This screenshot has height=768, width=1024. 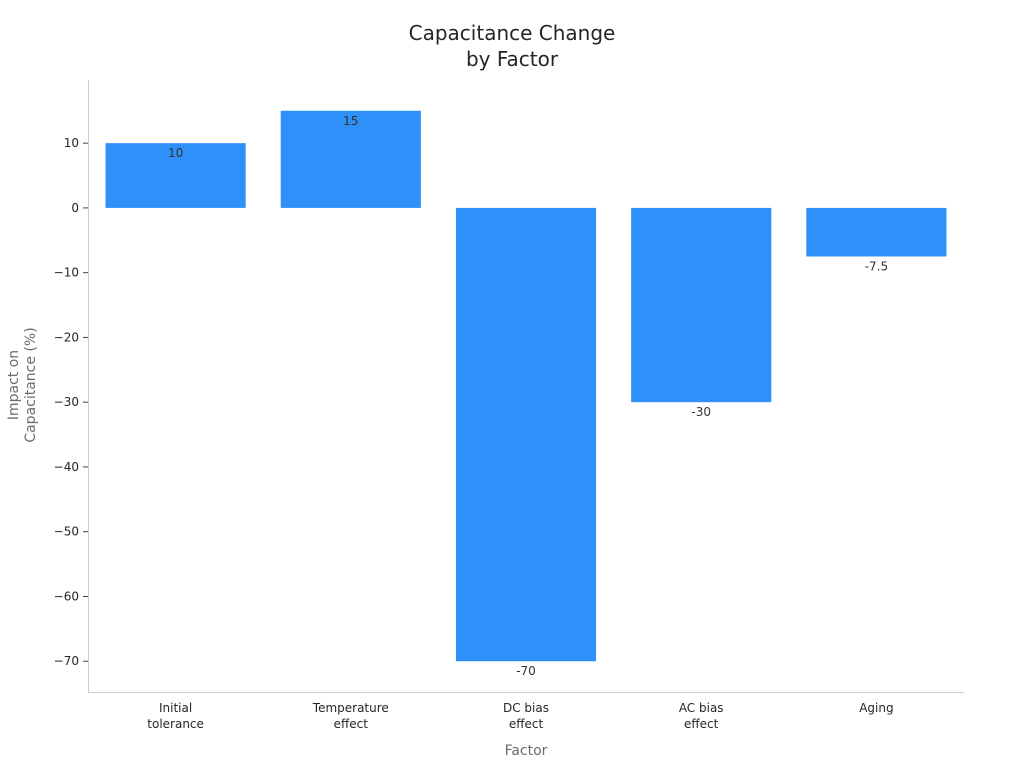 What do you see at coordinates (526, 716) in the screenshot?
I see `x-tick-label: DC bias effect` at bounding box center [526, 716].